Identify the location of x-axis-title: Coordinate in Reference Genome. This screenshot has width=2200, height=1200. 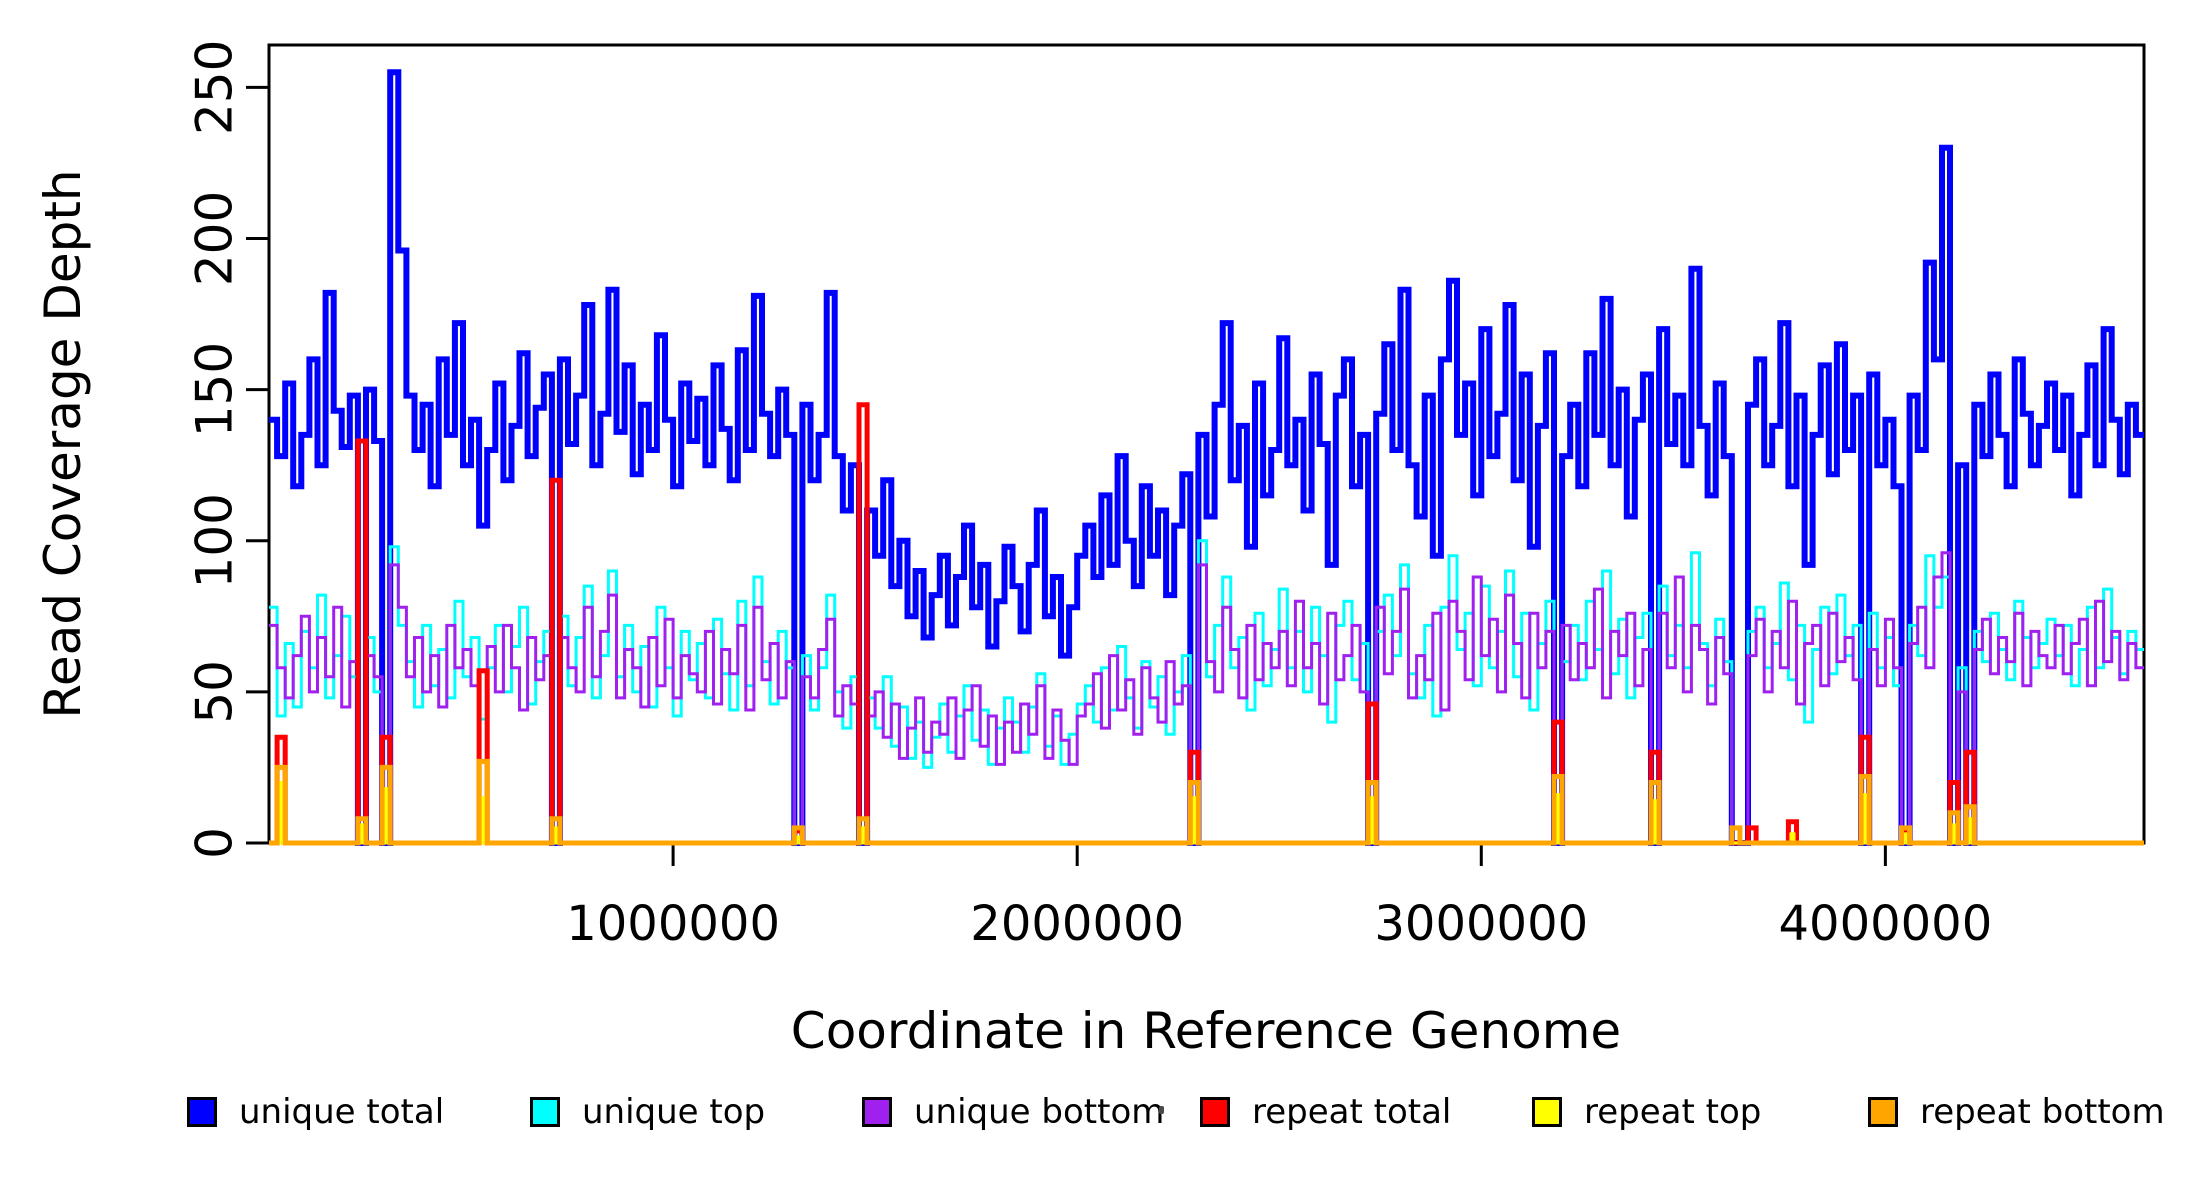
(1206, 1031).